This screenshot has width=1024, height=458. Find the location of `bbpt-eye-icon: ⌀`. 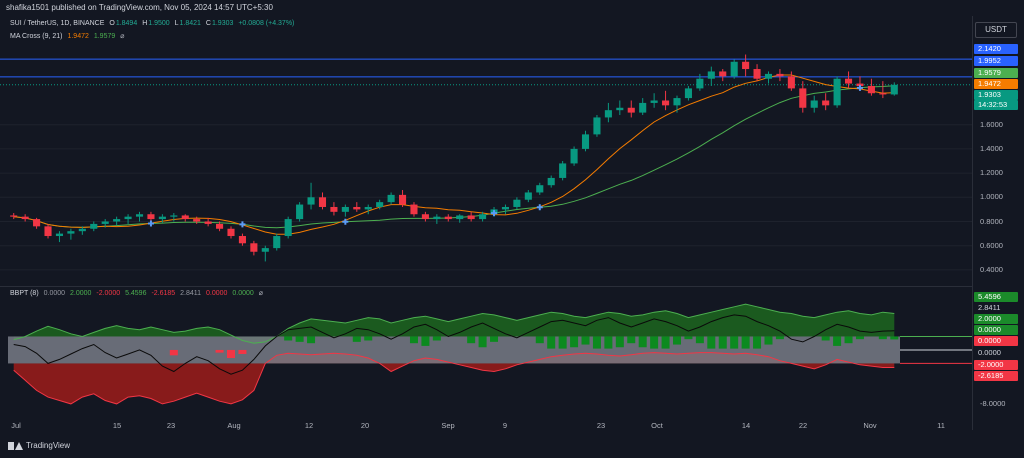

bbpt-eye-icon: ⌀ is located at coordinates (260, 293).